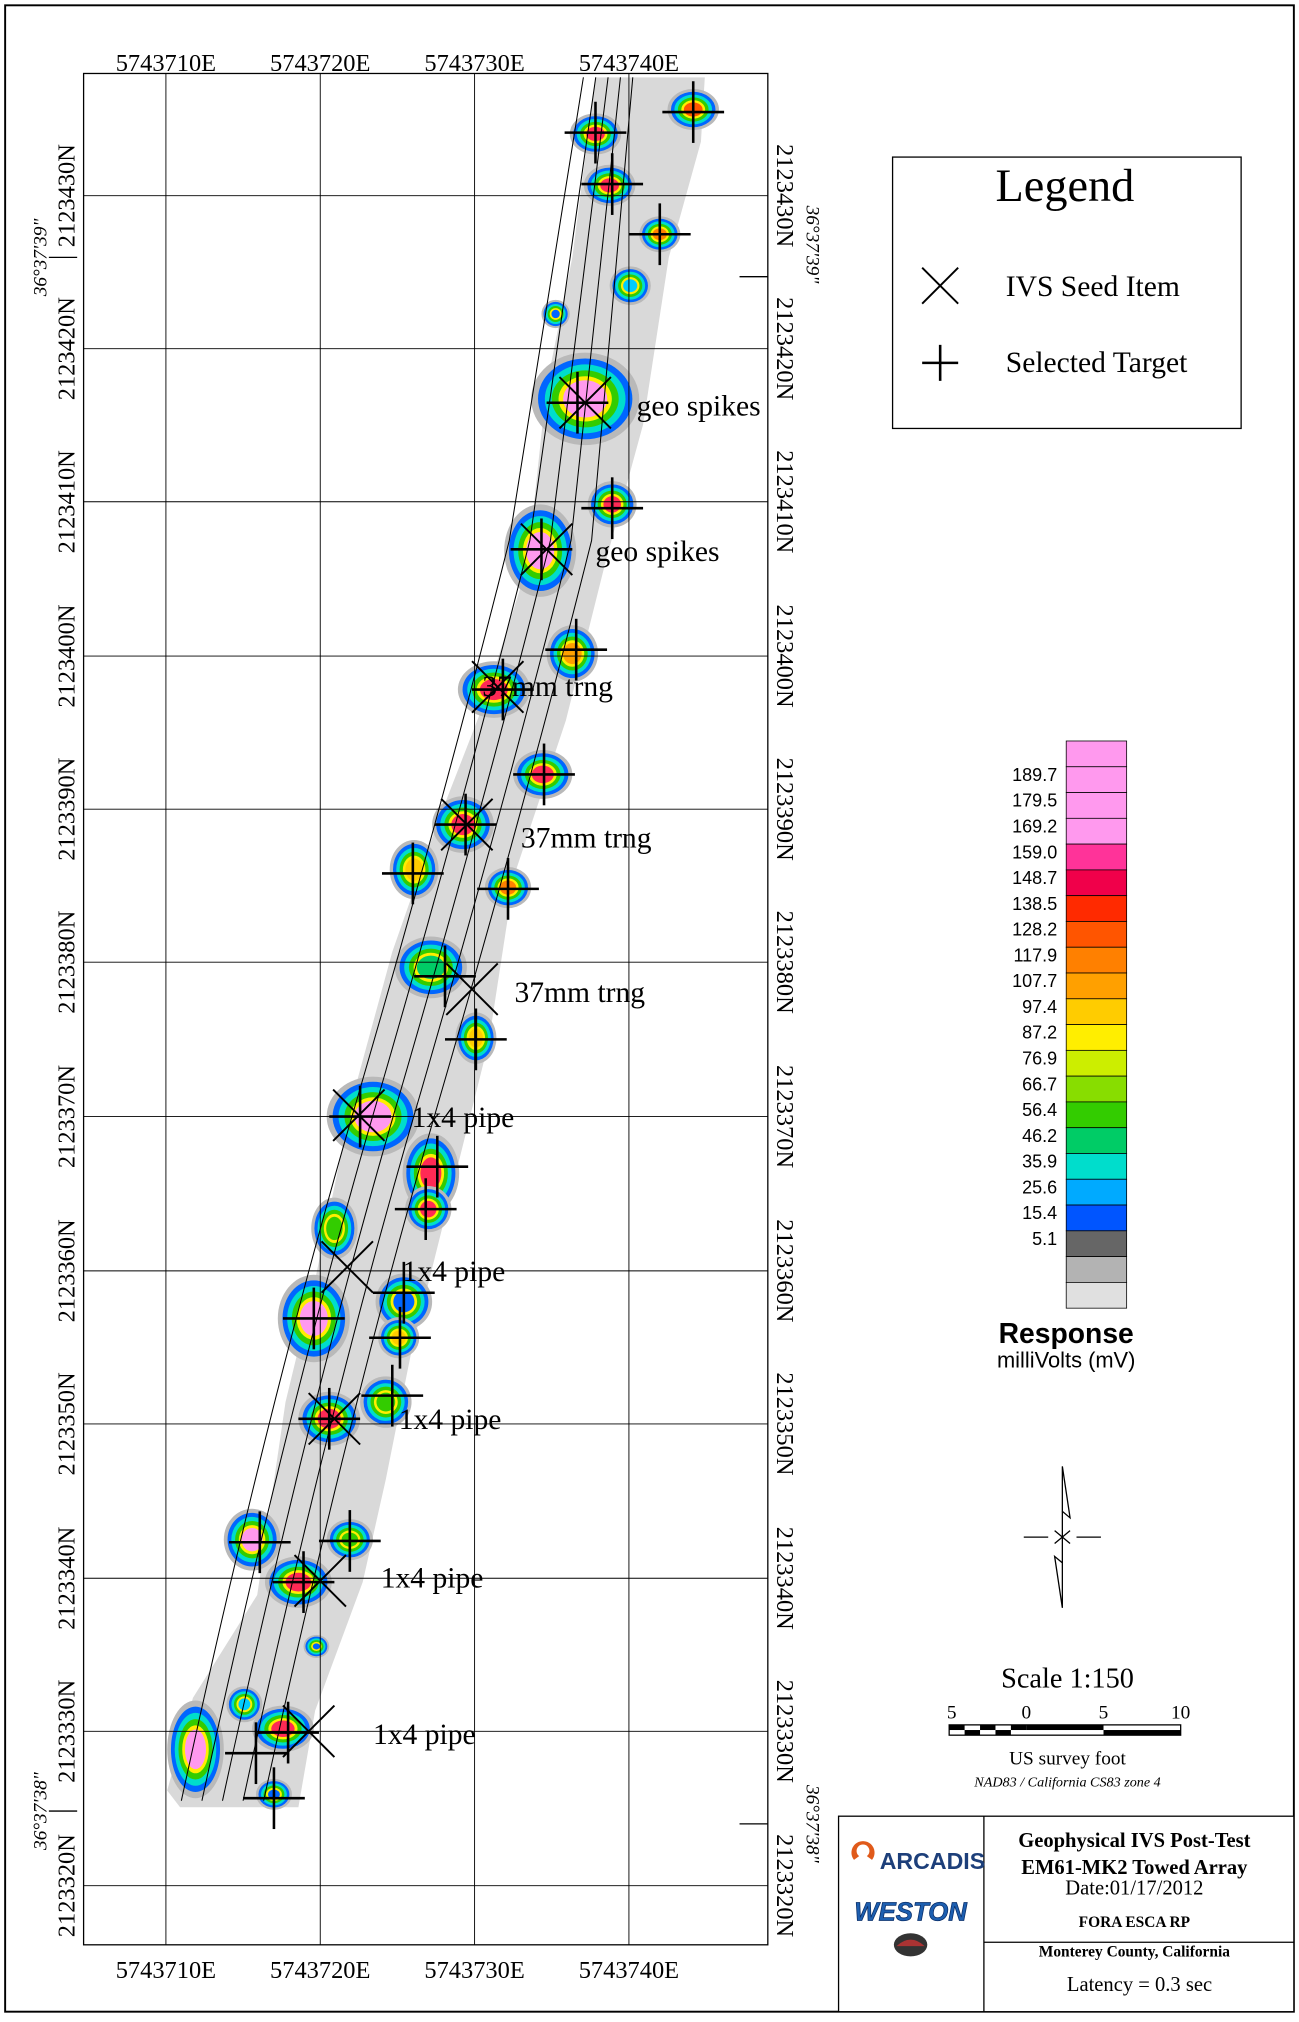 The height and width of the screenshot is (2022, 1299). What do you see at coordinates (1066, 1359) in the screenshot?
I see `colorbar-unit: milliVolts (mV)` at bounding box center [1066, 1359].